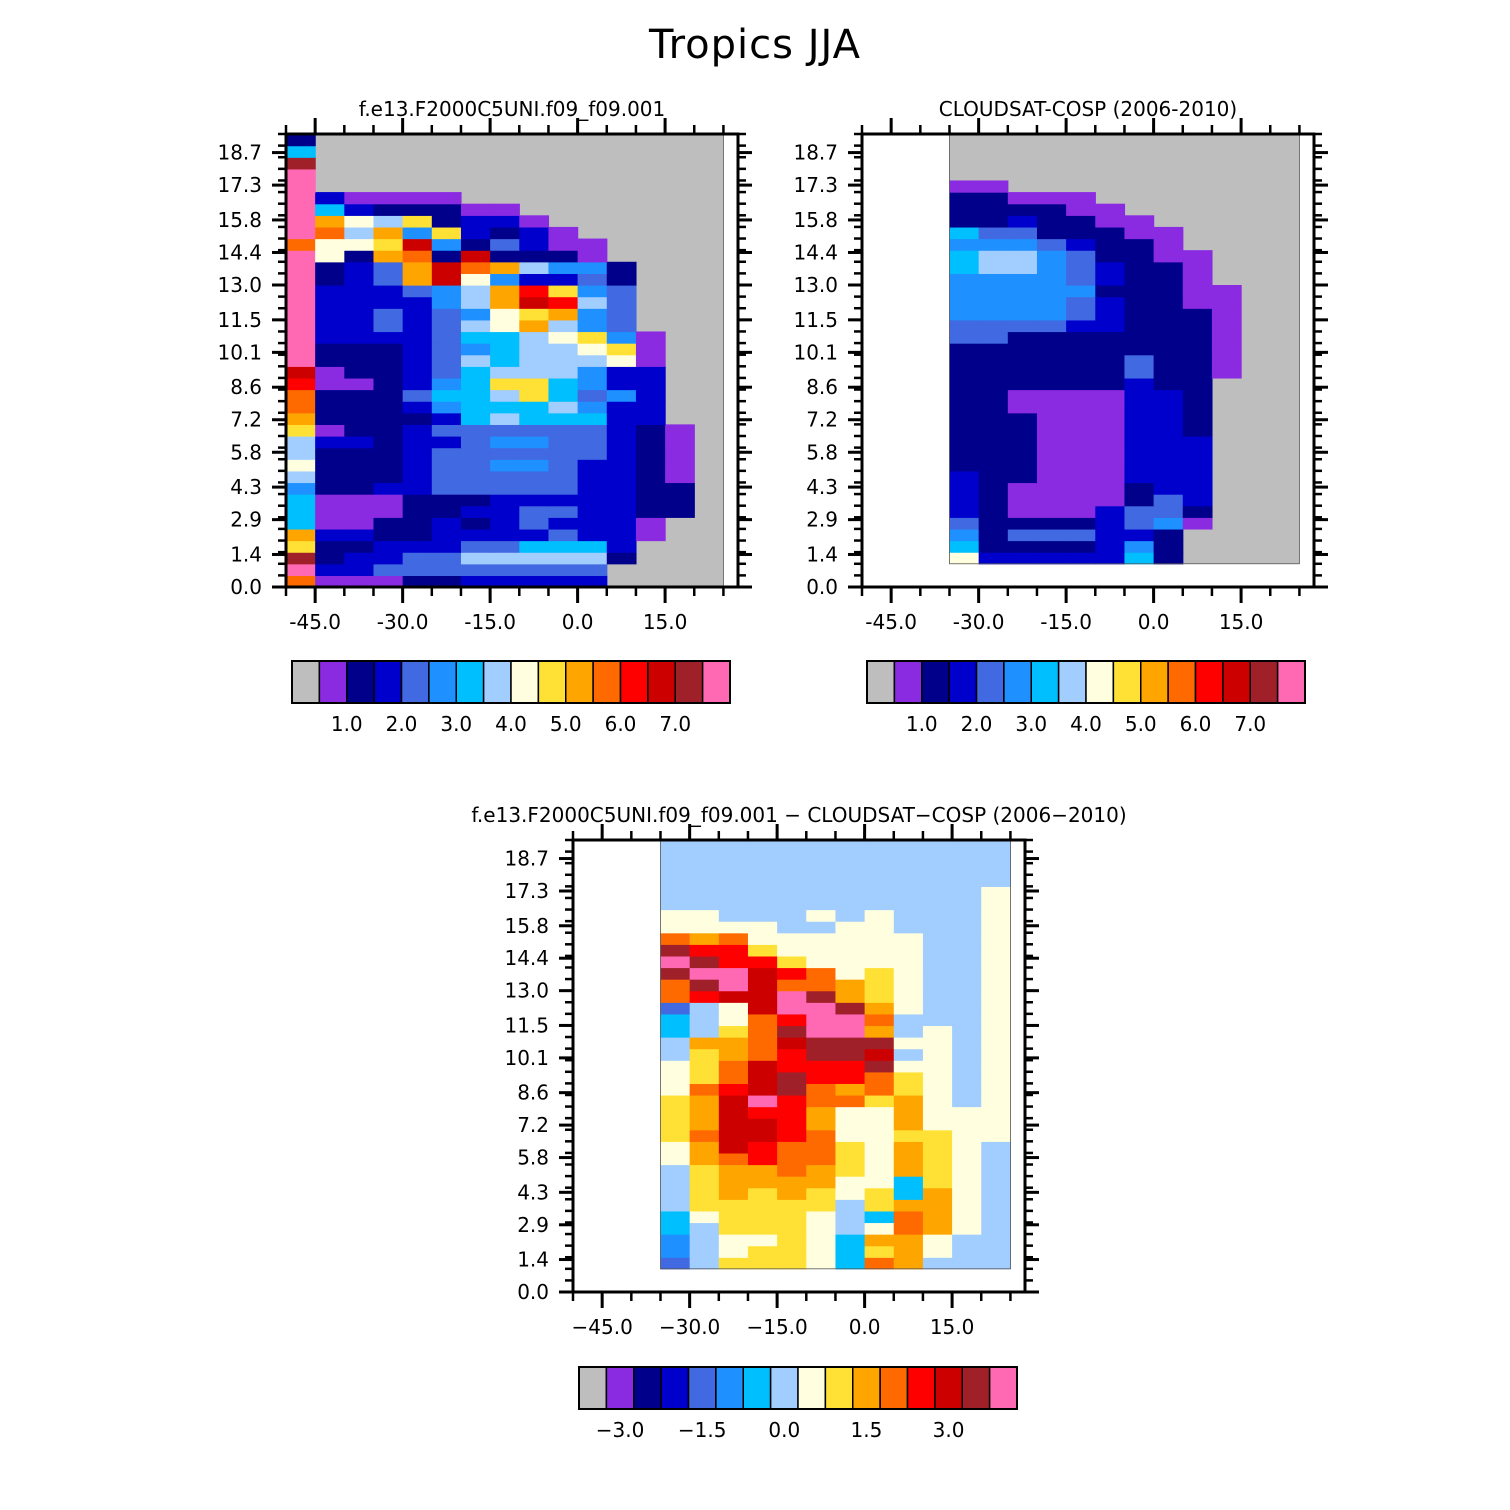 This screenshot has width=1510, height=1510. What do you see at coordinates (979, 622) in the screenshot?
I see `x-tick-label: -30.0` at bounding box center [979, 622].